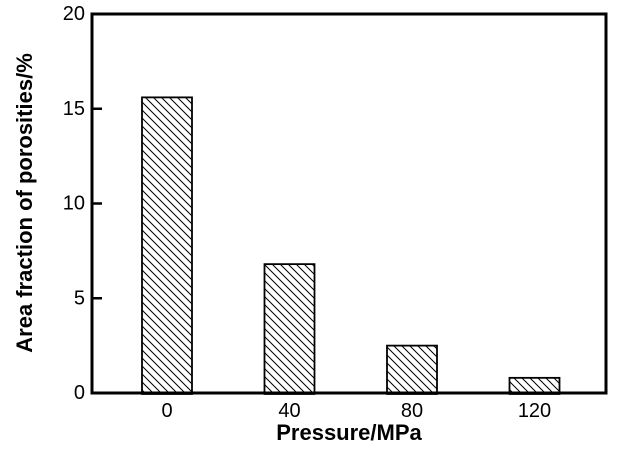  Describe the element at coordinates (79, 393) in the screenshot. I see `y-tick-label: 0` at that location.